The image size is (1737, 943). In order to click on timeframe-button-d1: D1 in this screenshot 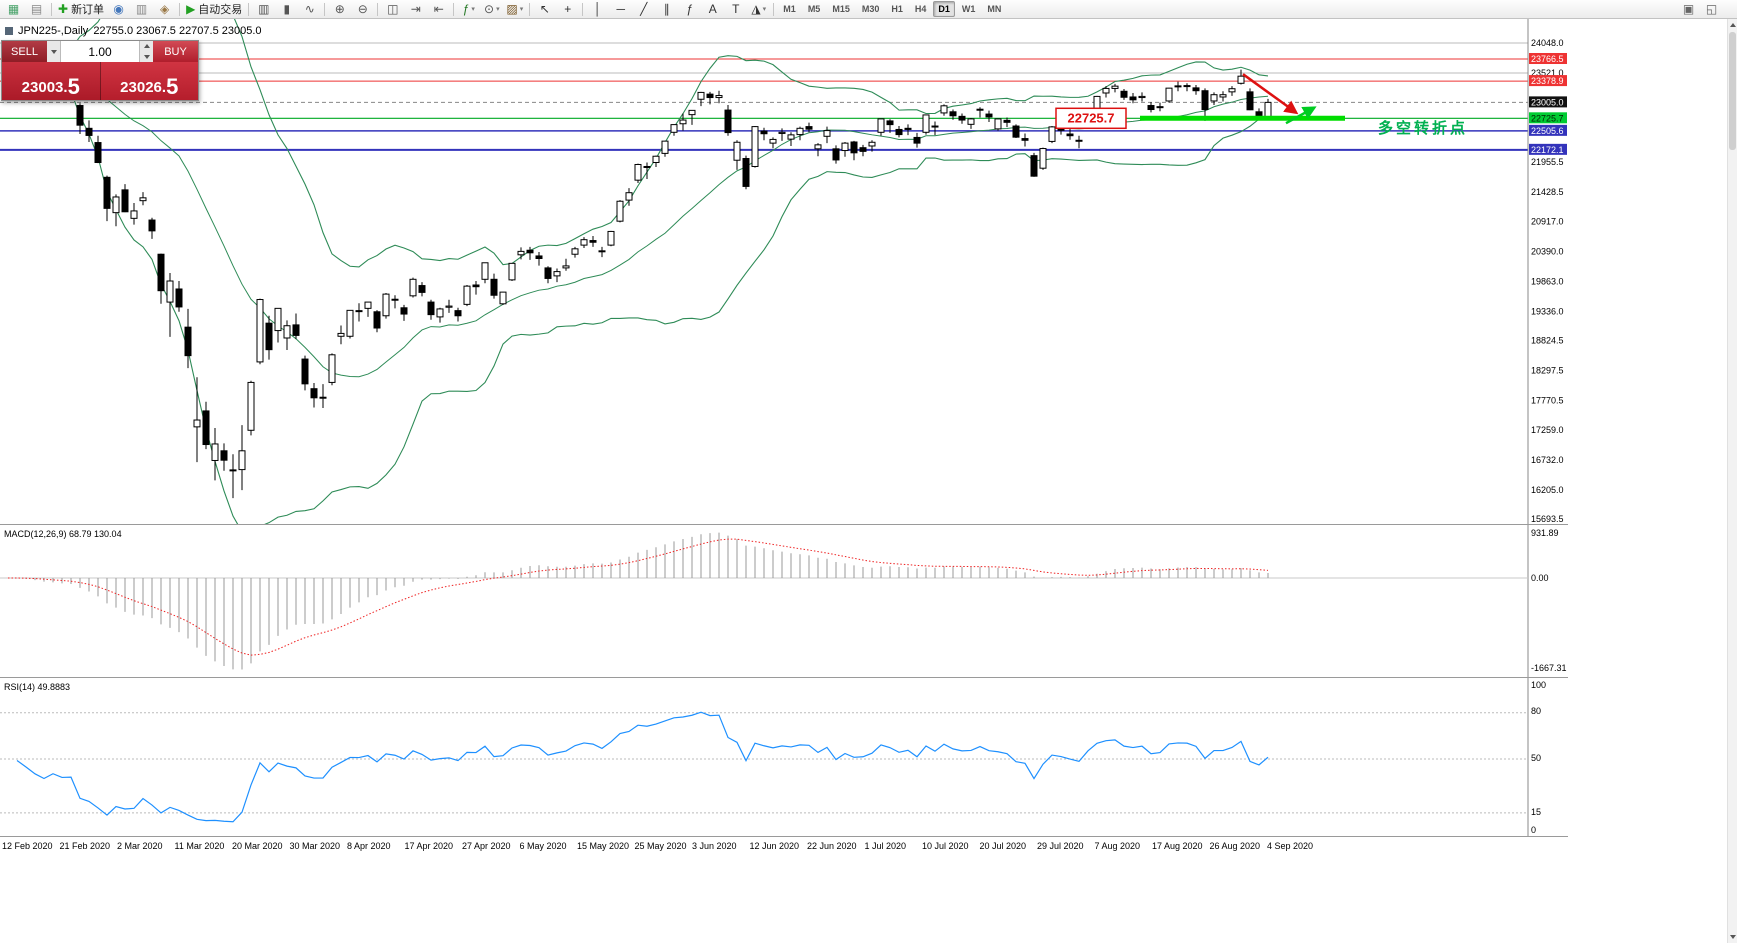, I will do `click(944, 9)`.